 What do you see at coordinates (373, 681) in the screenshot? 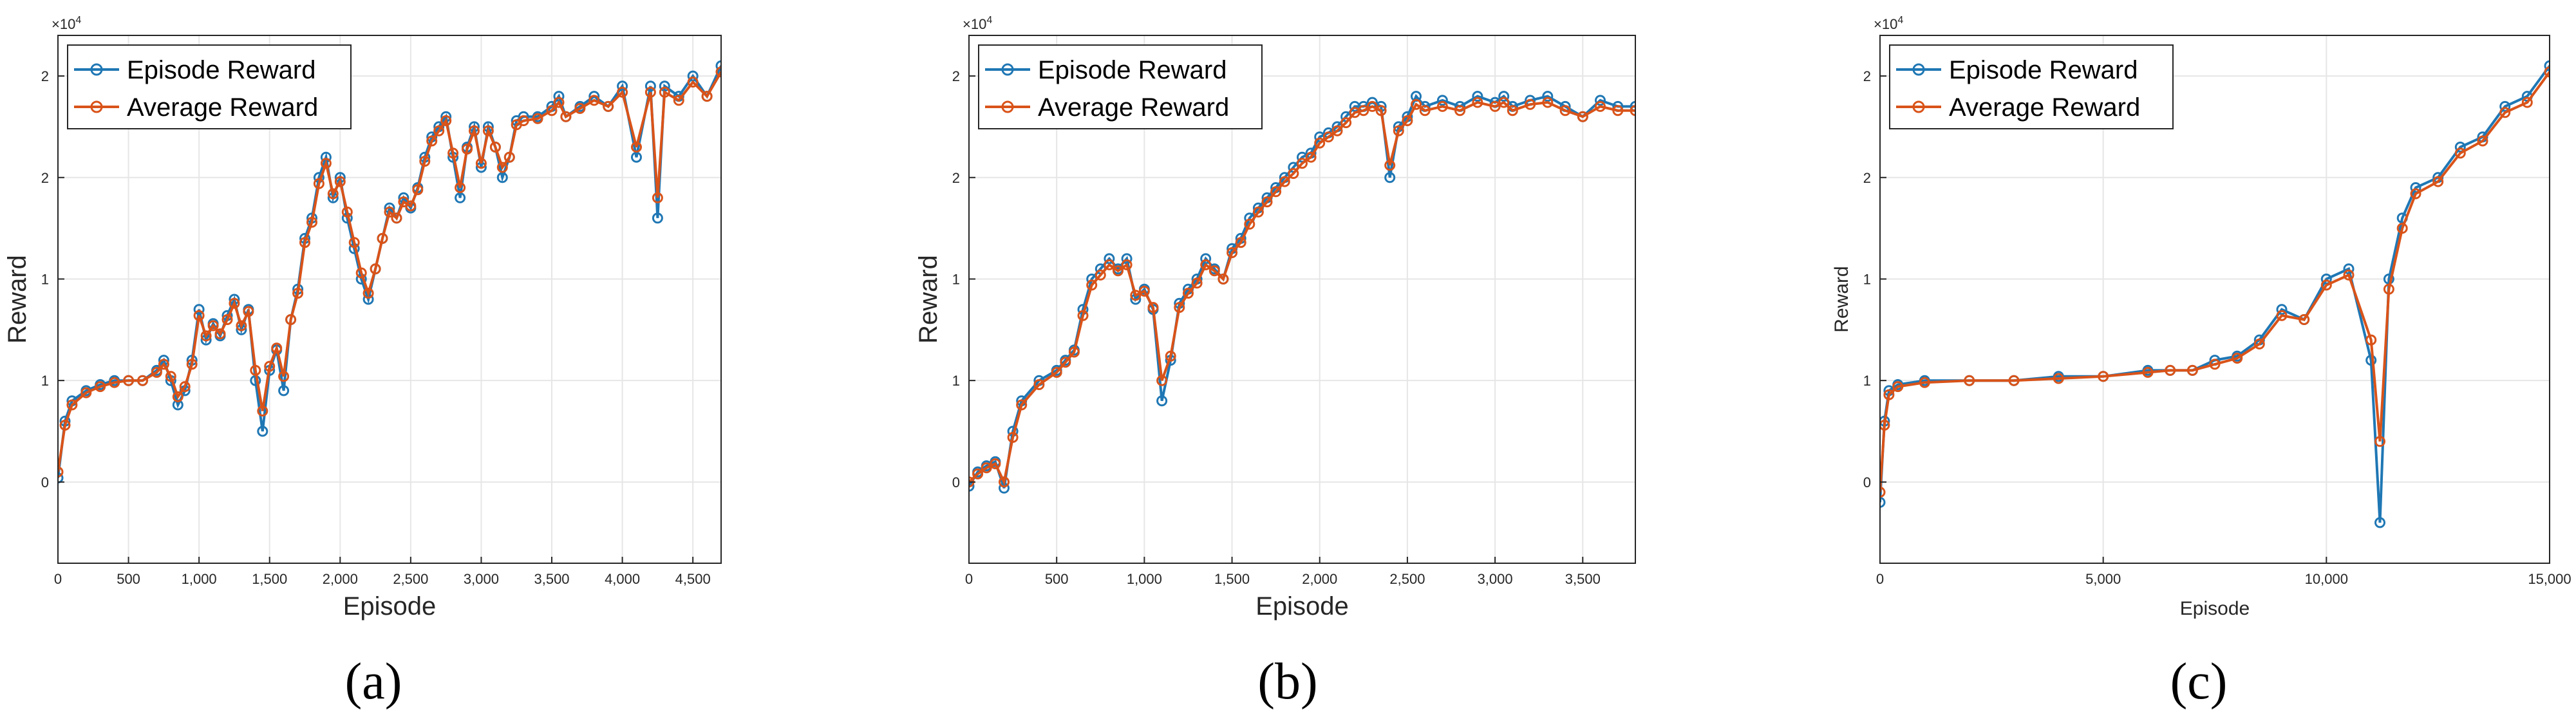
I see `subfigure-caption: (a)` at bounding box center [373, 681].